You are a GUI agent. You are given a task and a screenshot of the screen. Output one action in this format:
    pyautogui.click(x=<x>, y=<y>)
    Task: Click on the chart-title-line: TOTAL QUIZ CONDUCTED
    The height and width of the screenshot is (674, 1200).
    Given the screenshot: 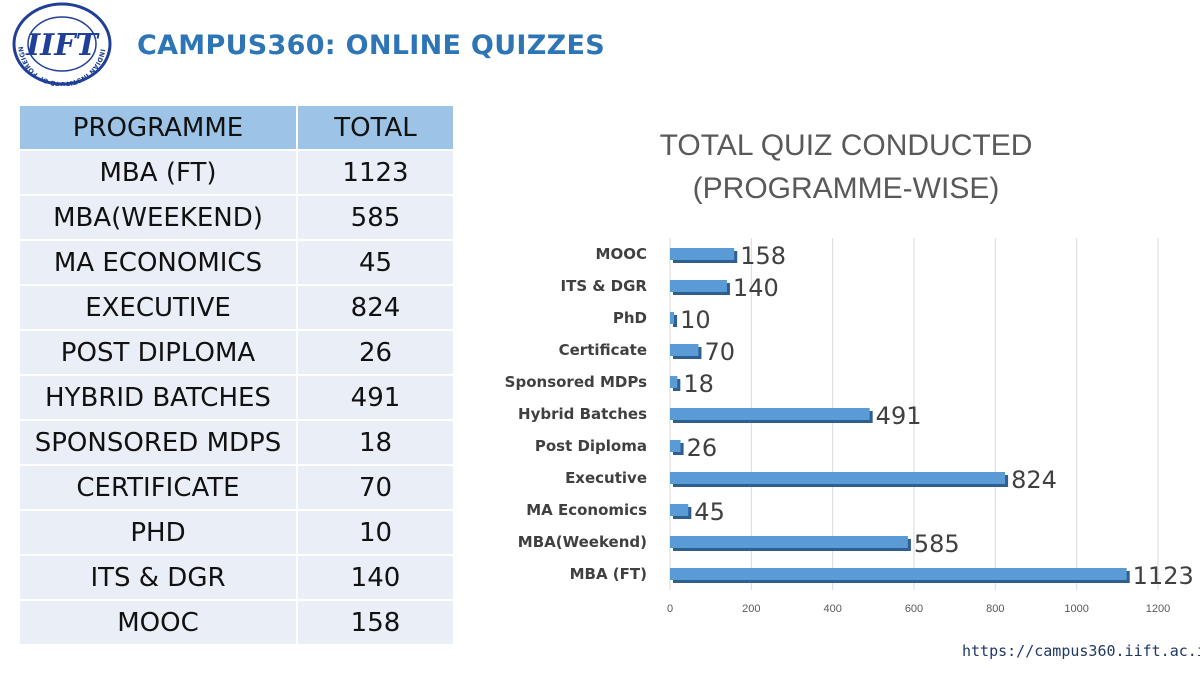 What is the action you would take?
    pyautogui.click(x=846, y=145)
    